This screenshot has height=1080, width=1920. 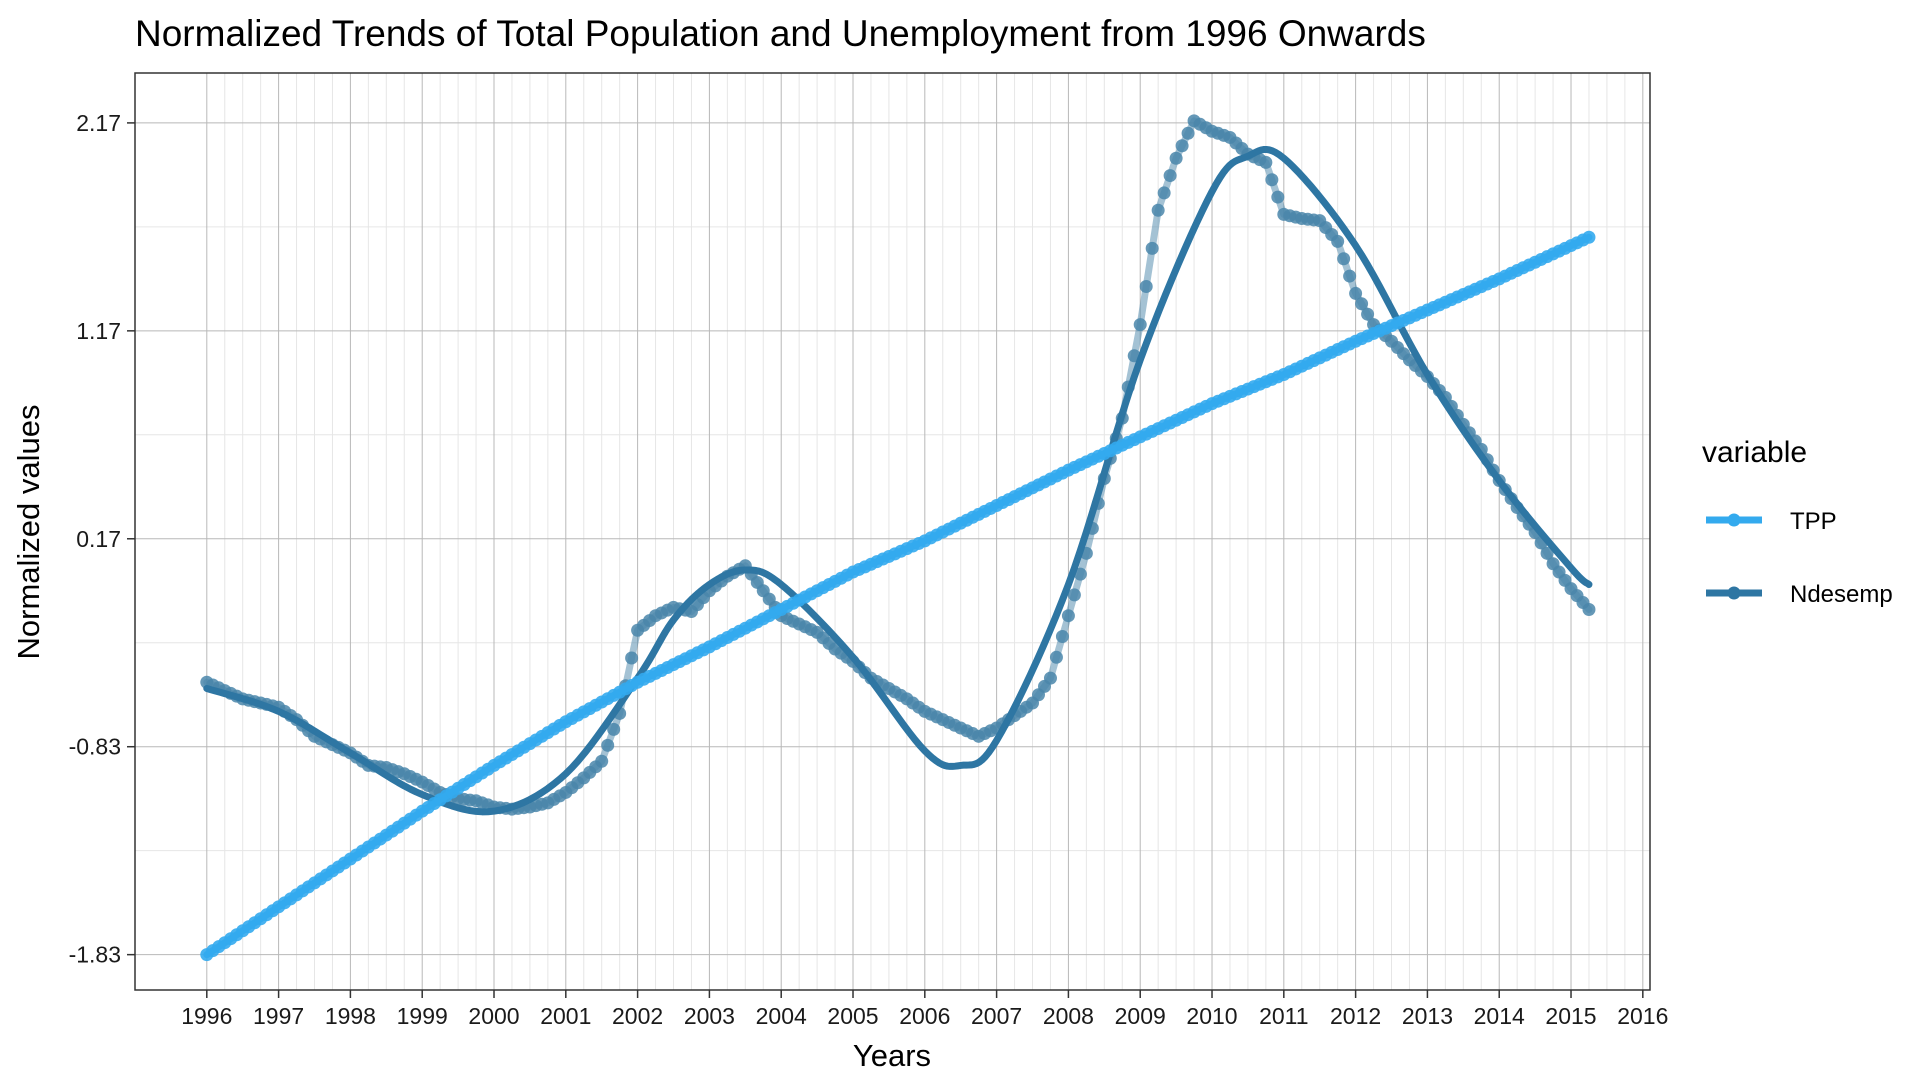 I want to click on data-point-tpp, so click(x=1589, y=237).